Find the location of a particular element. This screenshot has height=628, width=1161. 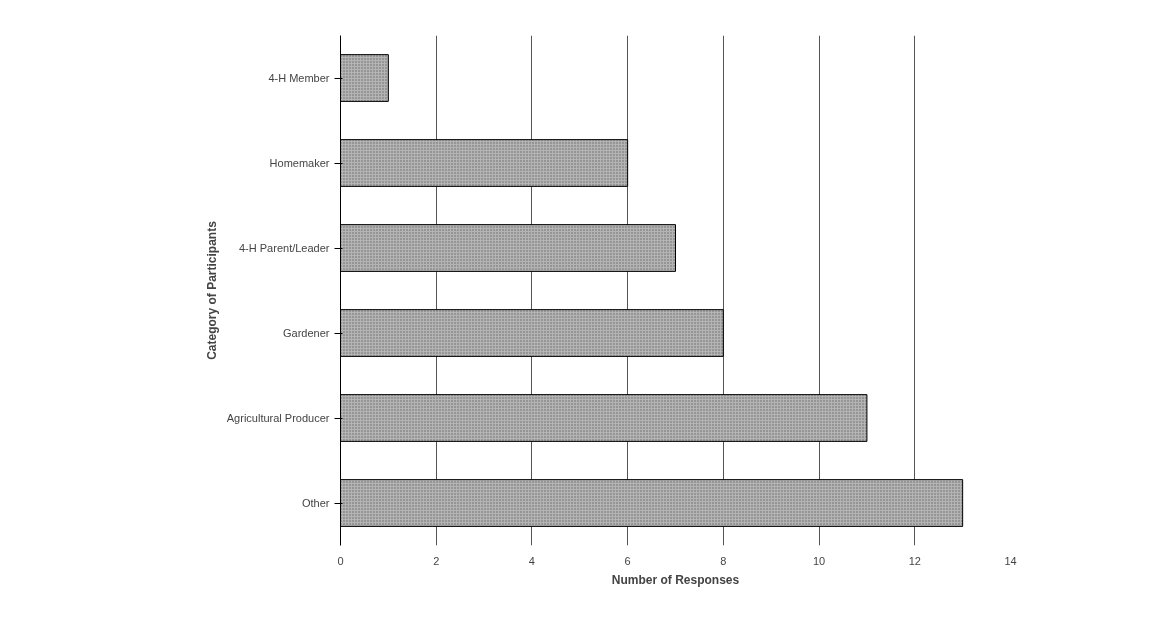

x-tick-label: 4 is located at coordinates (531, 560).